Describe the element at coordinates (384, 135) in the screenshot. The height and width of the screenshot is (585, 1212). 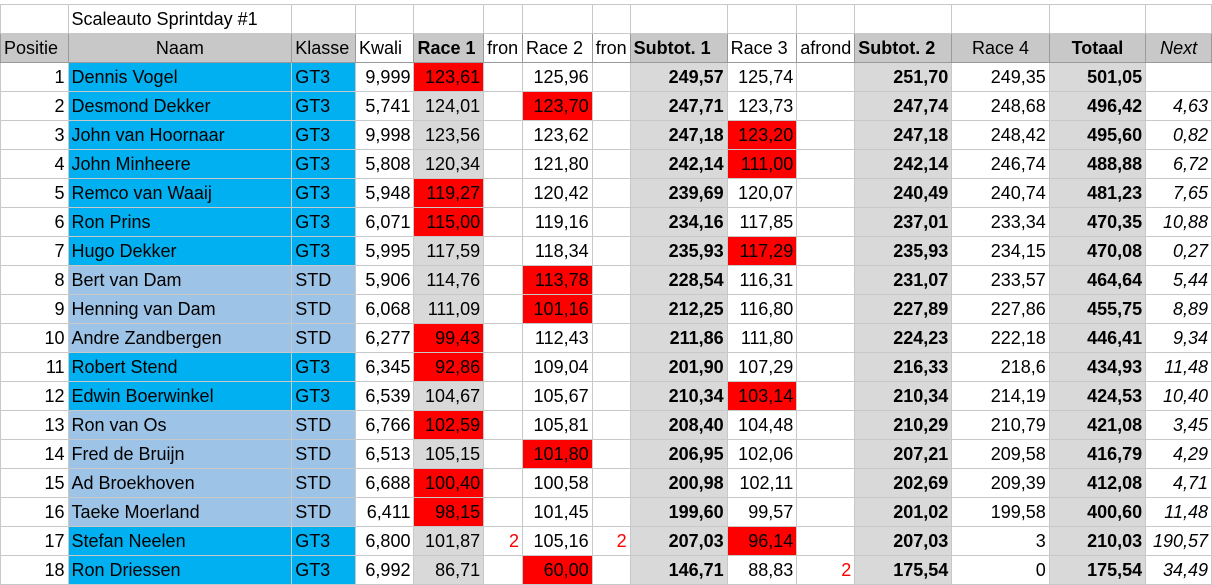
I see `cell-kwali: 9,998` at that location.